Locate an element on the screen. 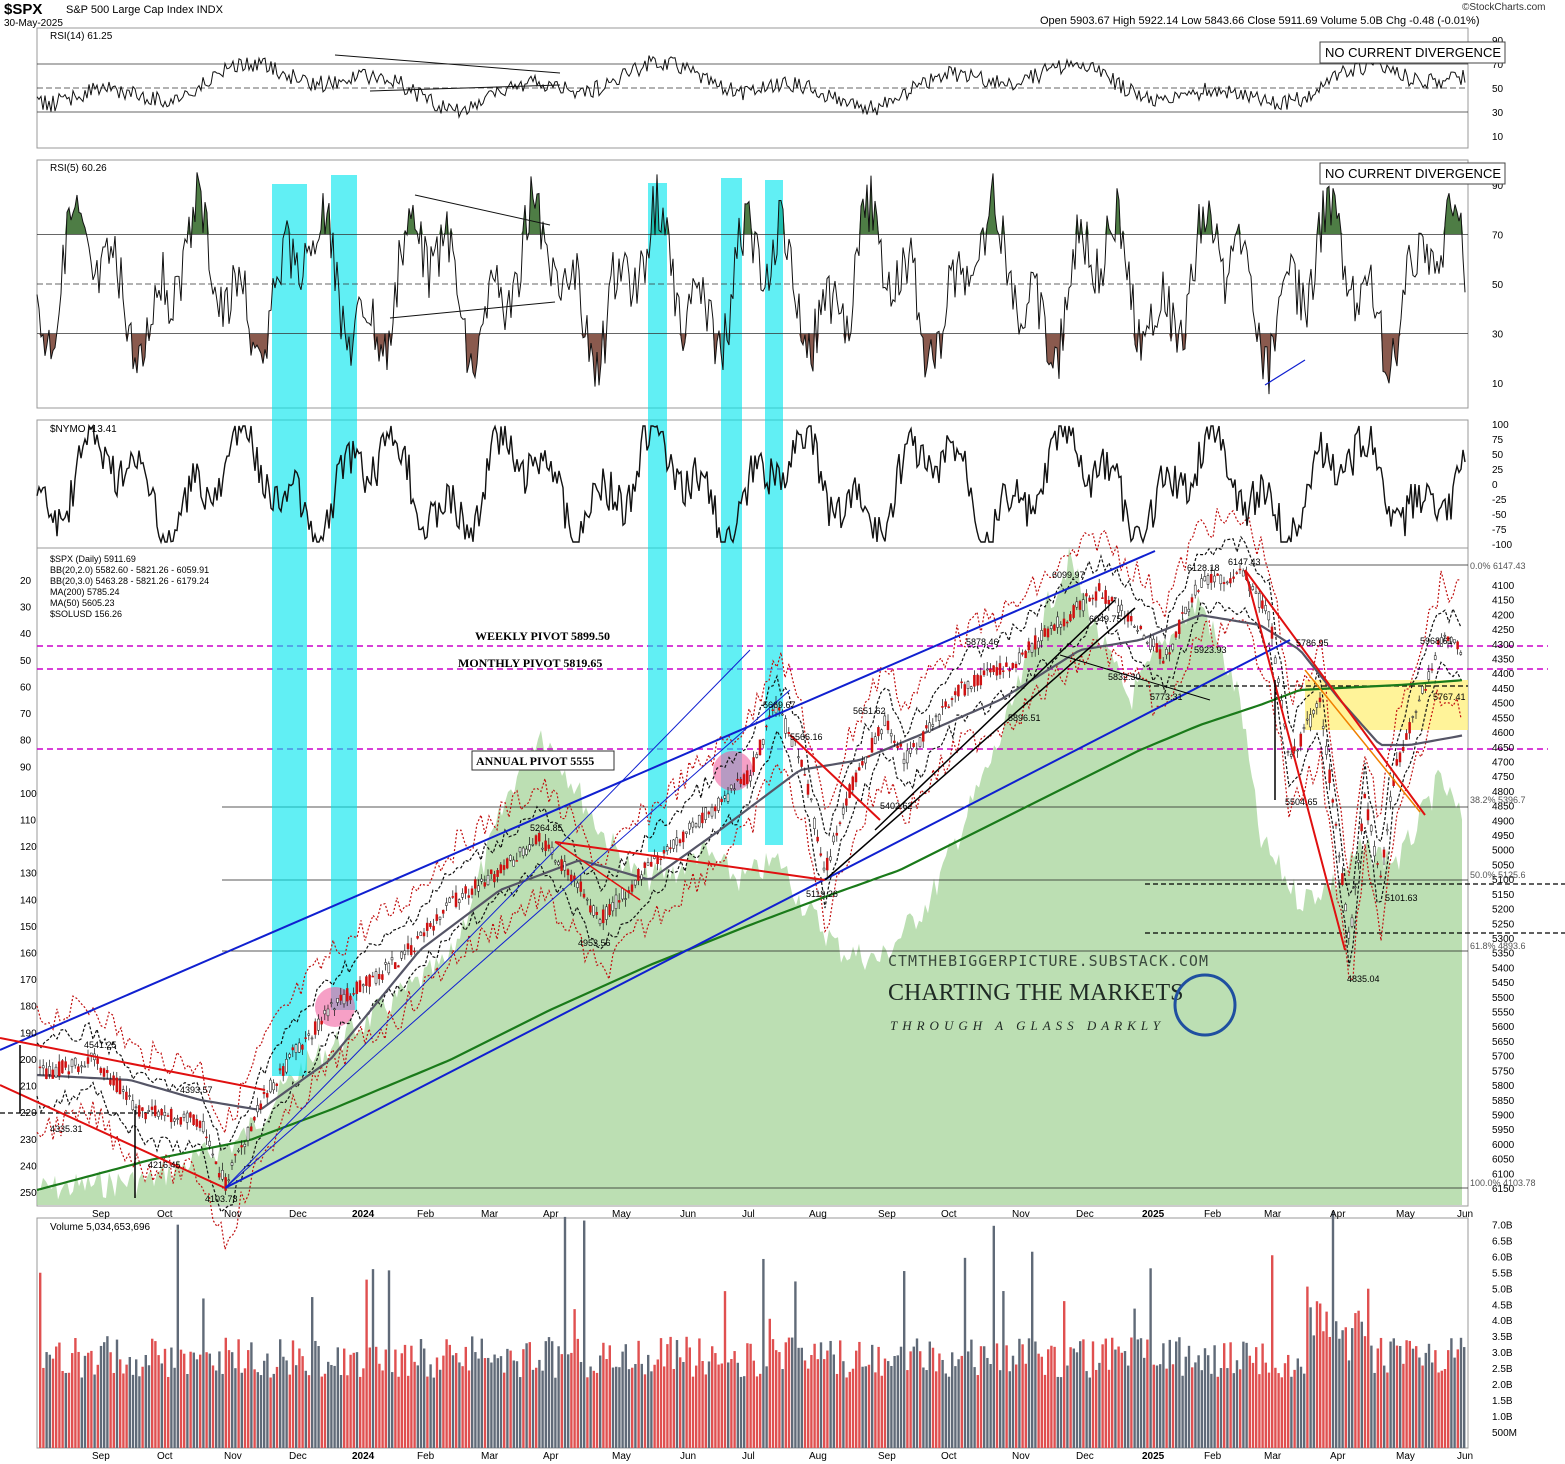 Image resolution: width=1565 pixels, height=1464 pixels. price-annotation: 5773.31 is located at coordinates (1166, 697).